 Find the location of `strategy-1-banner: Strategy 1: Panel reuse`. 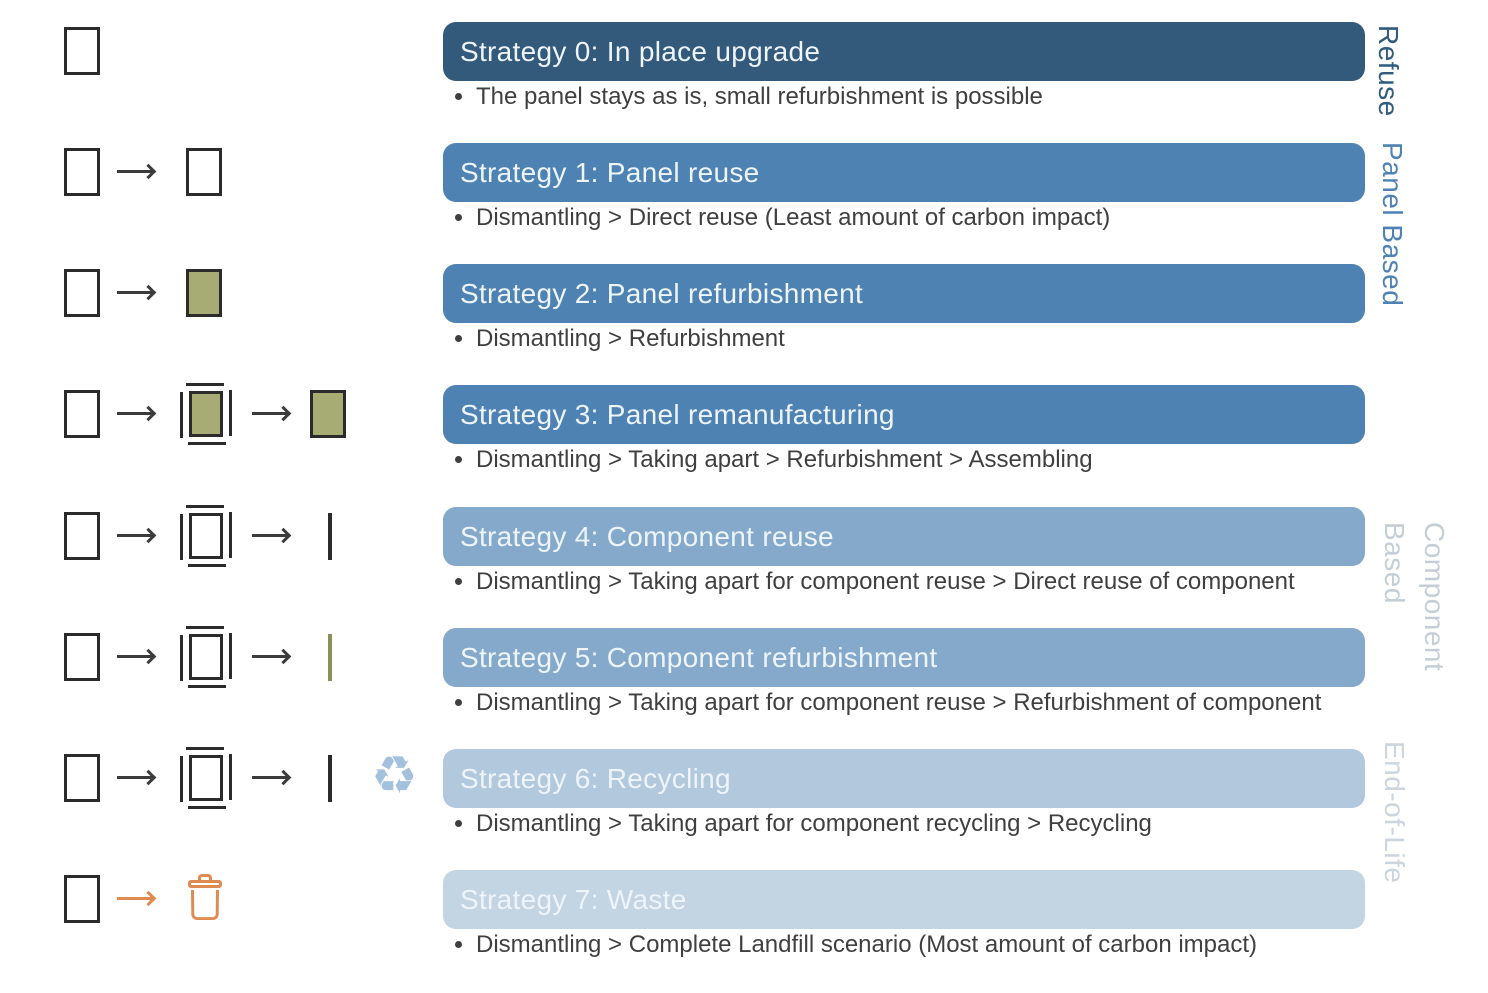

strategy-1-banner: Strategy 1: Panel reuse is located at coordinates (904, 172).